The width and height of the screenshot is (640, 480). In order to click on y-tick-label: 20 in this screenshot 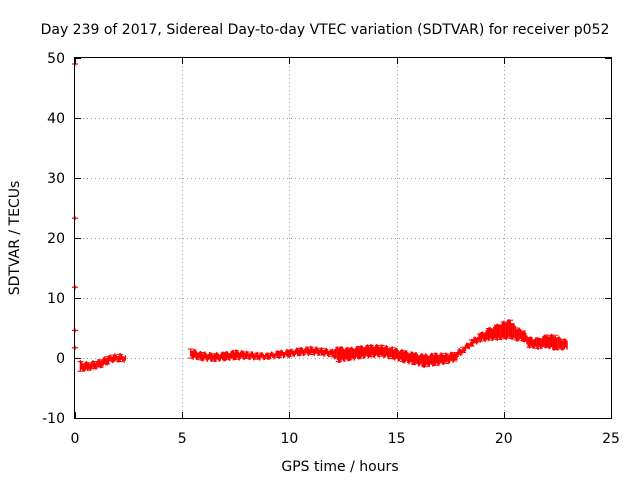, I will do `click(56, 239)`.